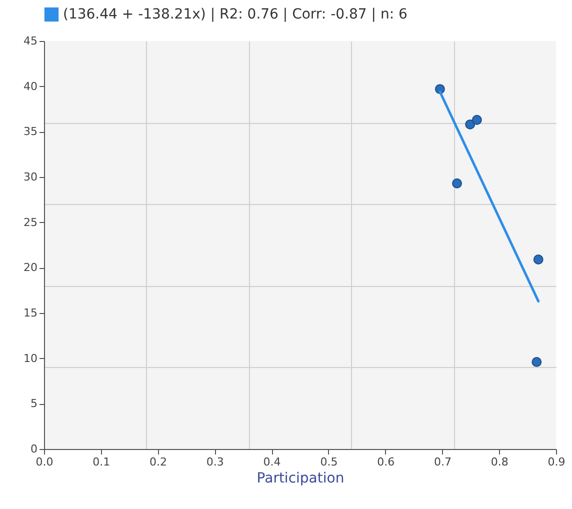  Describe the element at coordinates (31, 358) in the screenshot. I see `y-tick-label: 10` at that location.